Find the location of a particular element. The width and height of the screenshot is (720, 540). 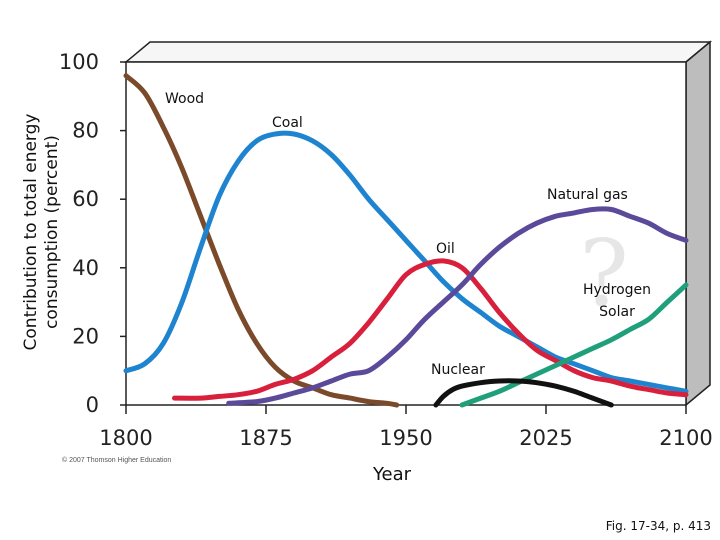

label-hydrogen: Hydrogen is located at coordinates (617, 290).